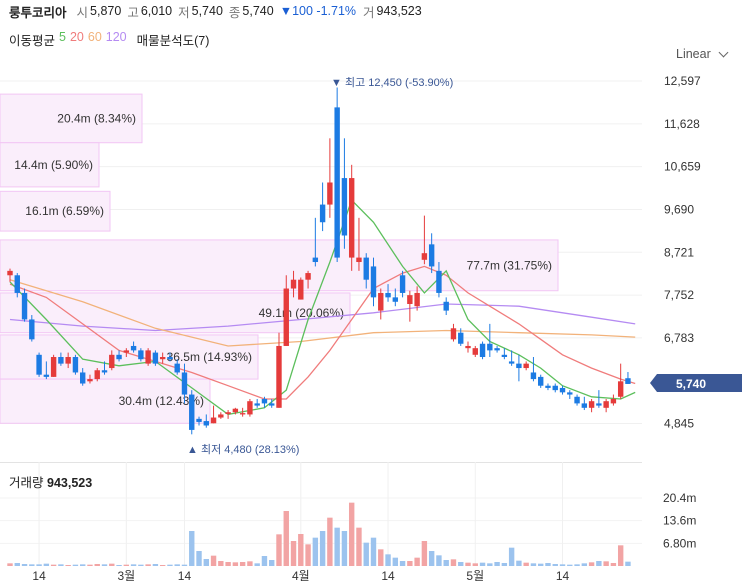 This screenshot has height=582, width=750. I want to click on volume-profile-label: 36.5m (14.93%), so click(209, 357).